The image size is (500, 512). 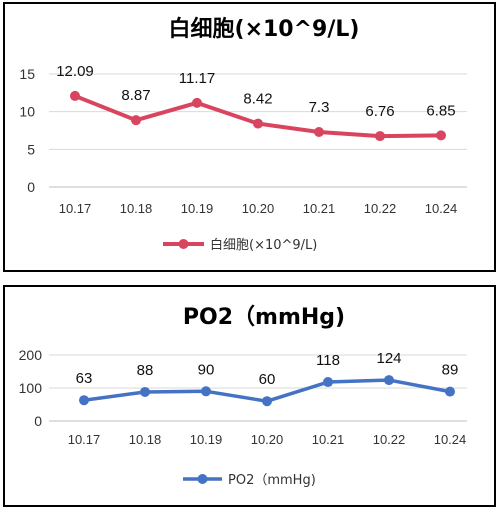 What do you see at coordinates (31, 187) in the screenshot?
I see `y-tick-label-wbc-0: 0` at bounding box center [31, 187].